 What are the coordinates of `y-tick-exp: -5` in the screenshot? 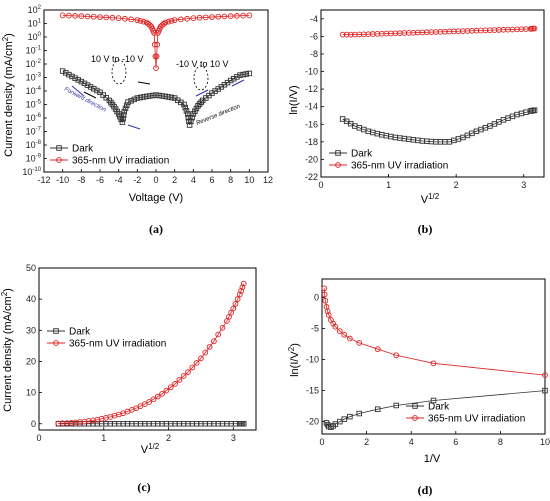 It's located at (39, 103).